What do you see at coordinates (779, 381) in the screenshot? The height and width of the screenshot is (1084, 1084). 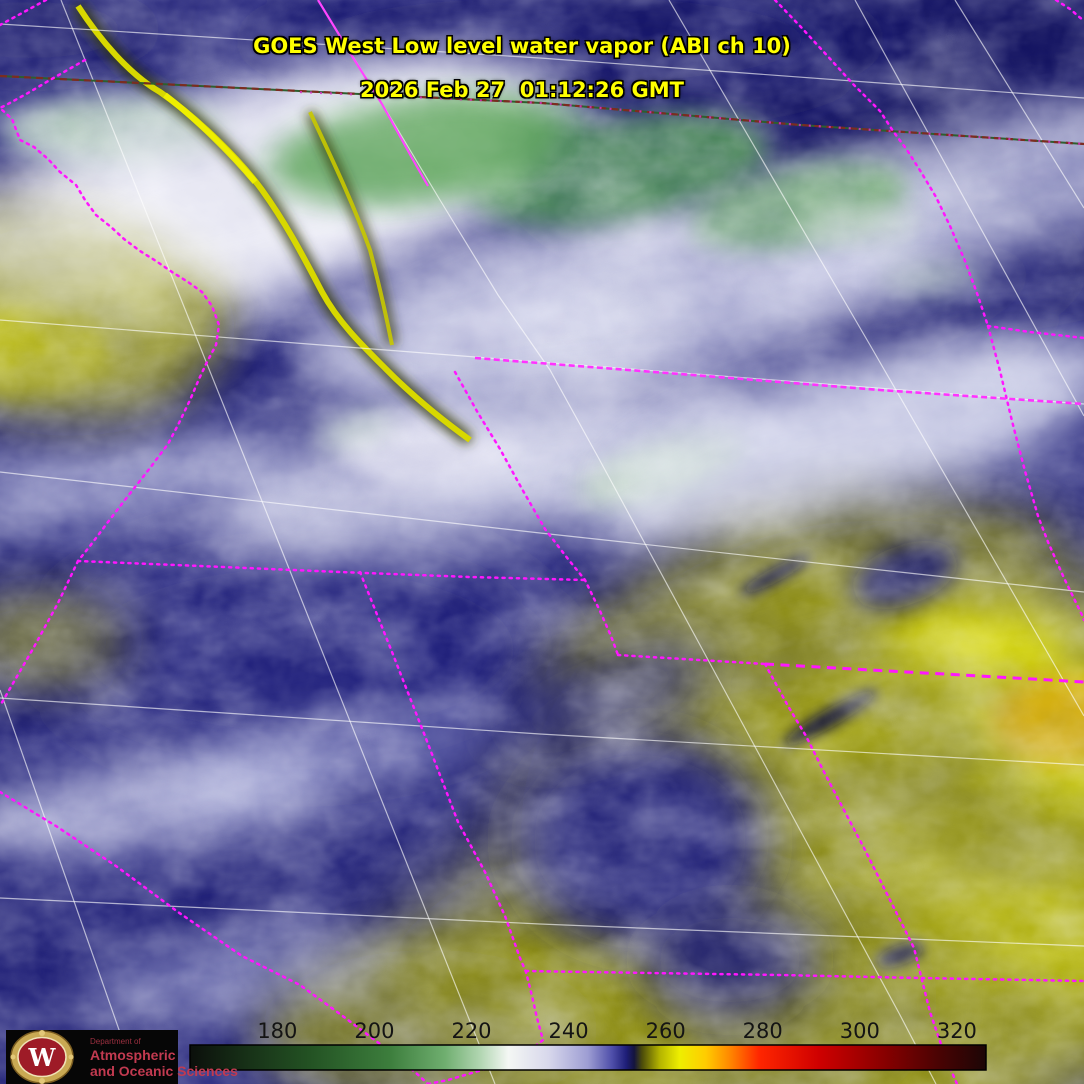 I see `border-washington-oregon` at bounding box center [779, 381].